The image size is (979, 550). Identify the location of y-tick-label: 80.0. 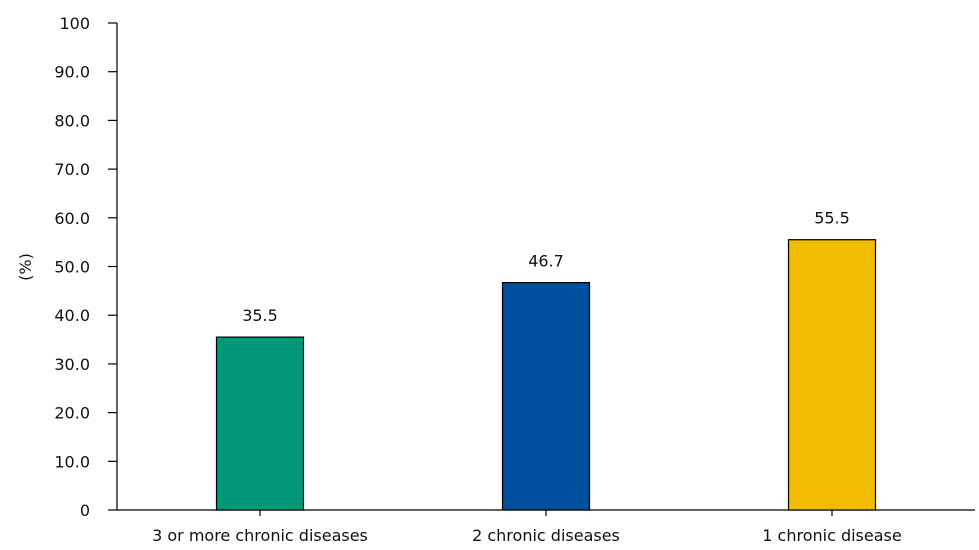
(72, 120).